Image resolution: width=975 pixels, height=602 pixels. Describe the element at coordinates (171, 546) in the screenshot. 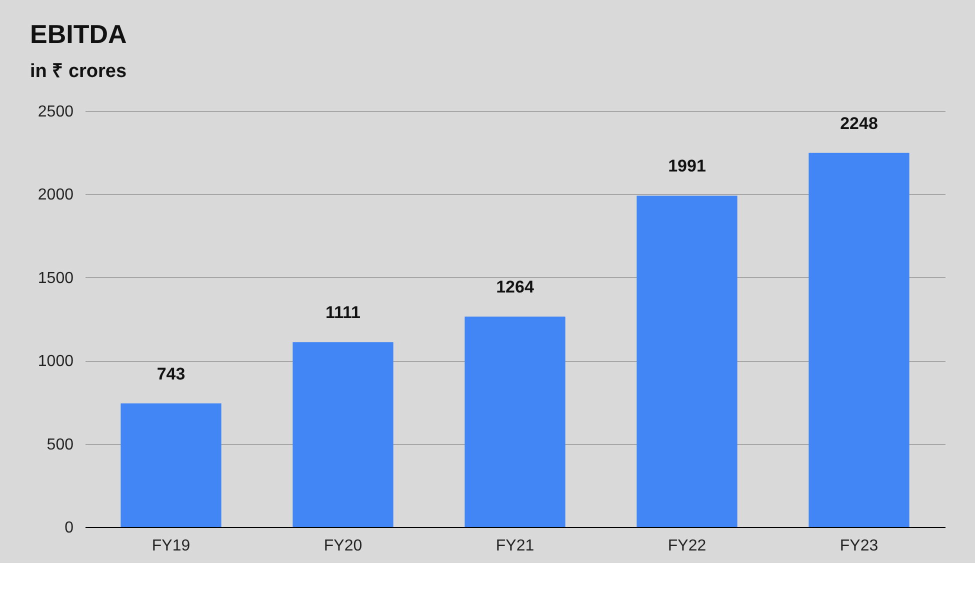

I see `x-tick-label: FY19` at that location.